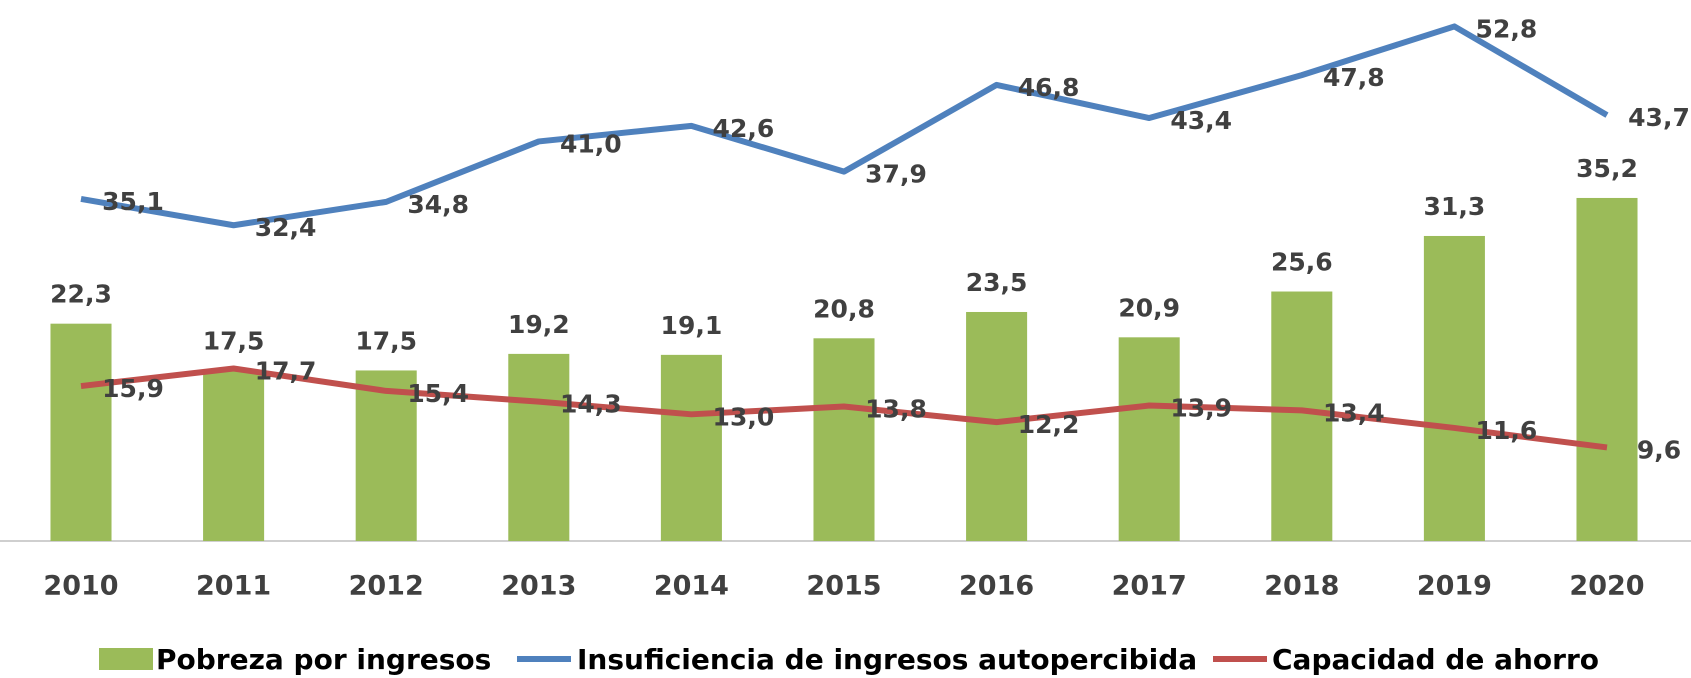 The height and width of the screenshot is (678, 1691). I want to click on line-label: 43,7, so click(1659, 117).